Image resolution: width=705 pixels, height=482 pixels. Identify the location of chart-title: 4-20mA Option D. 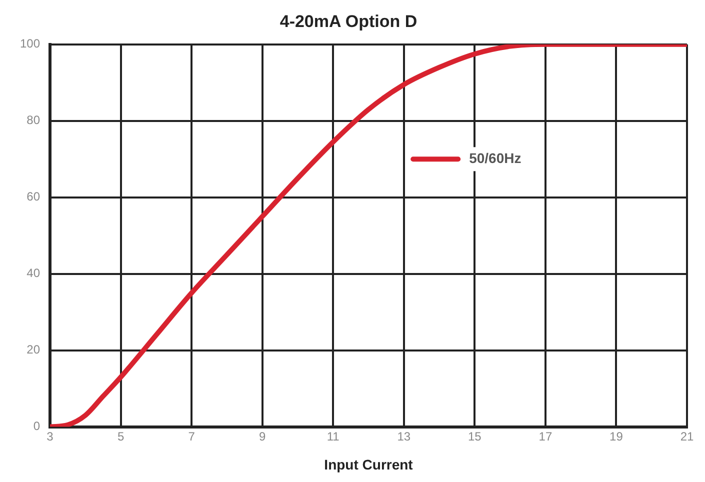
(349, 21).